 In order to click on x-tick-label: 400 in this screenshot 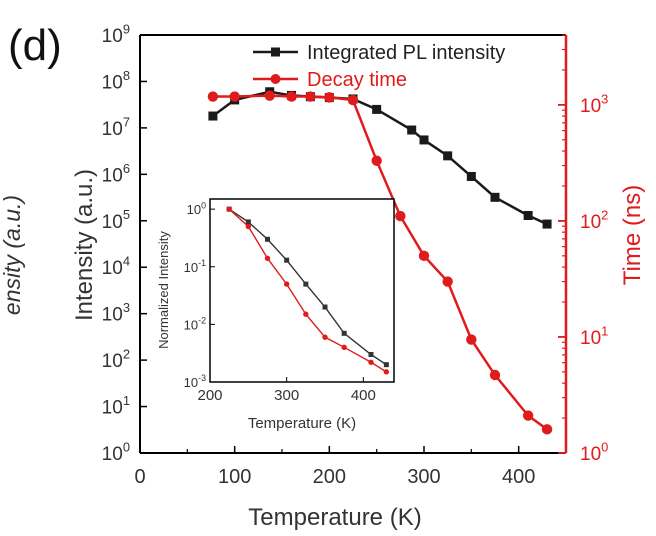, I will do `click(518, 477)`.